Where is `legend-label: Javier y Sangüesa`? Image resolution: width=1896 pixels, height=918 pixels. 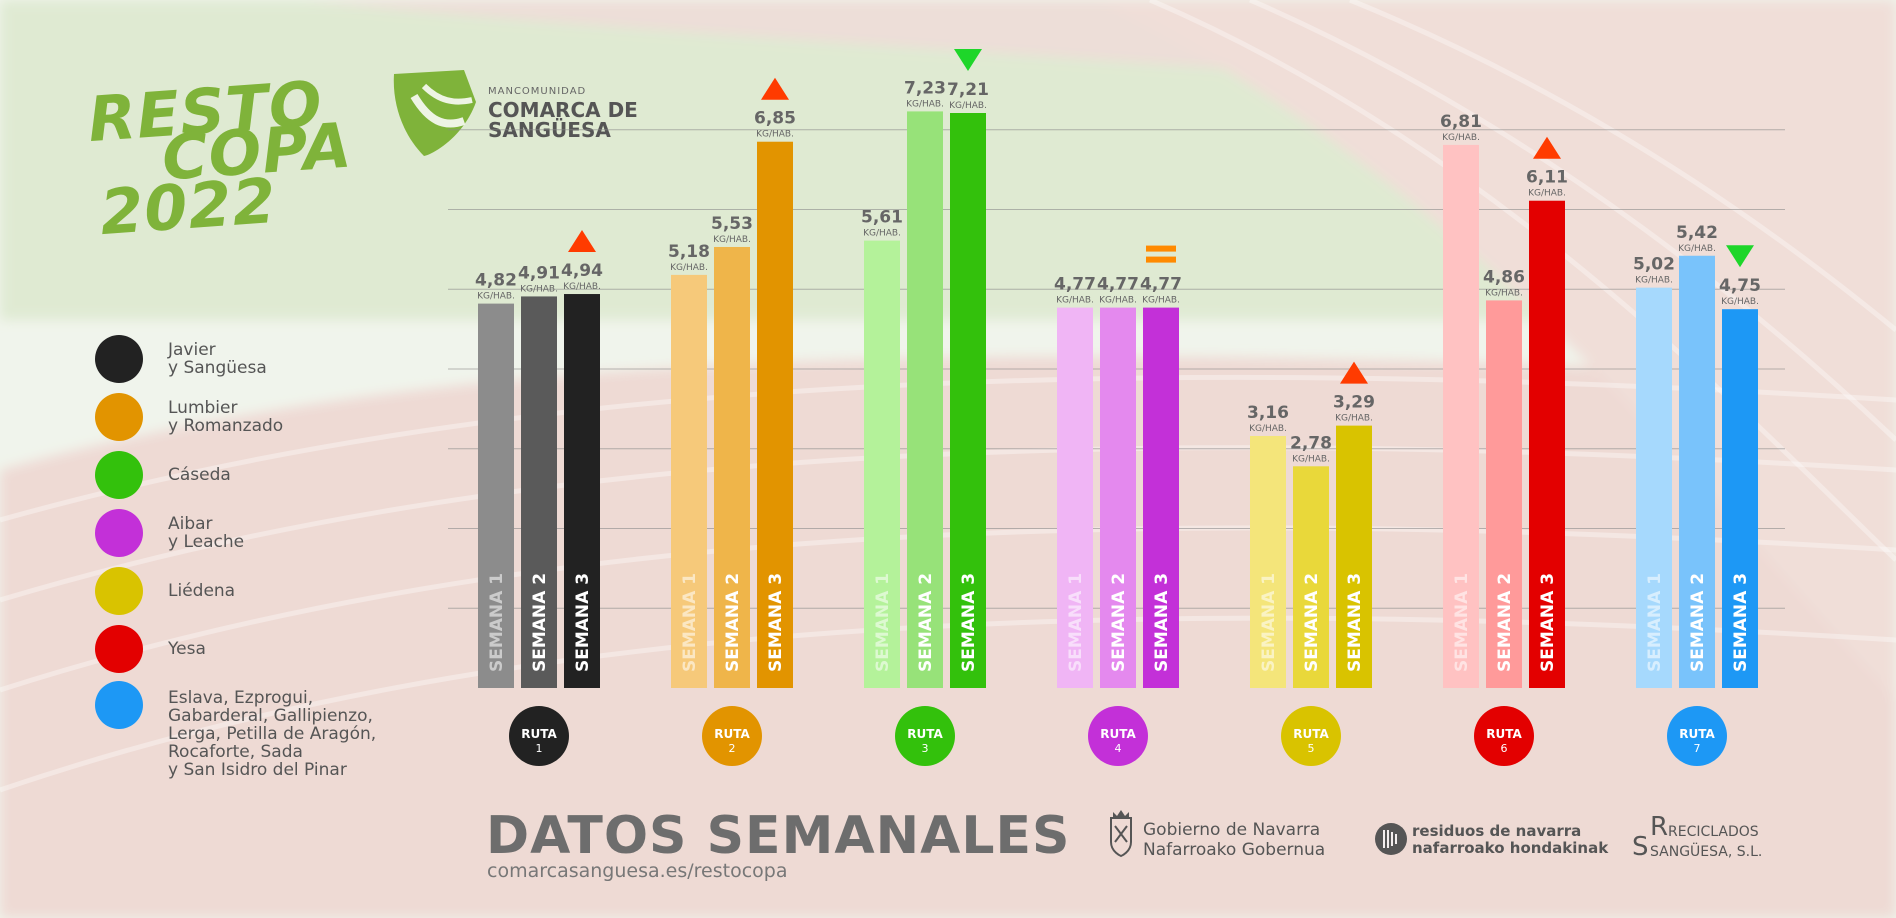 legend-label: Javier y Sangüesa is located at coordinates (217, 359).